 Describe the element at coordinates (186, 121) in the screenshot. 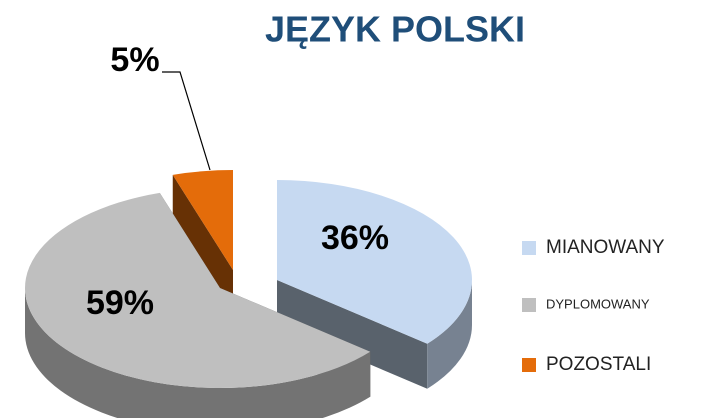

I see `leader-line` at that location.